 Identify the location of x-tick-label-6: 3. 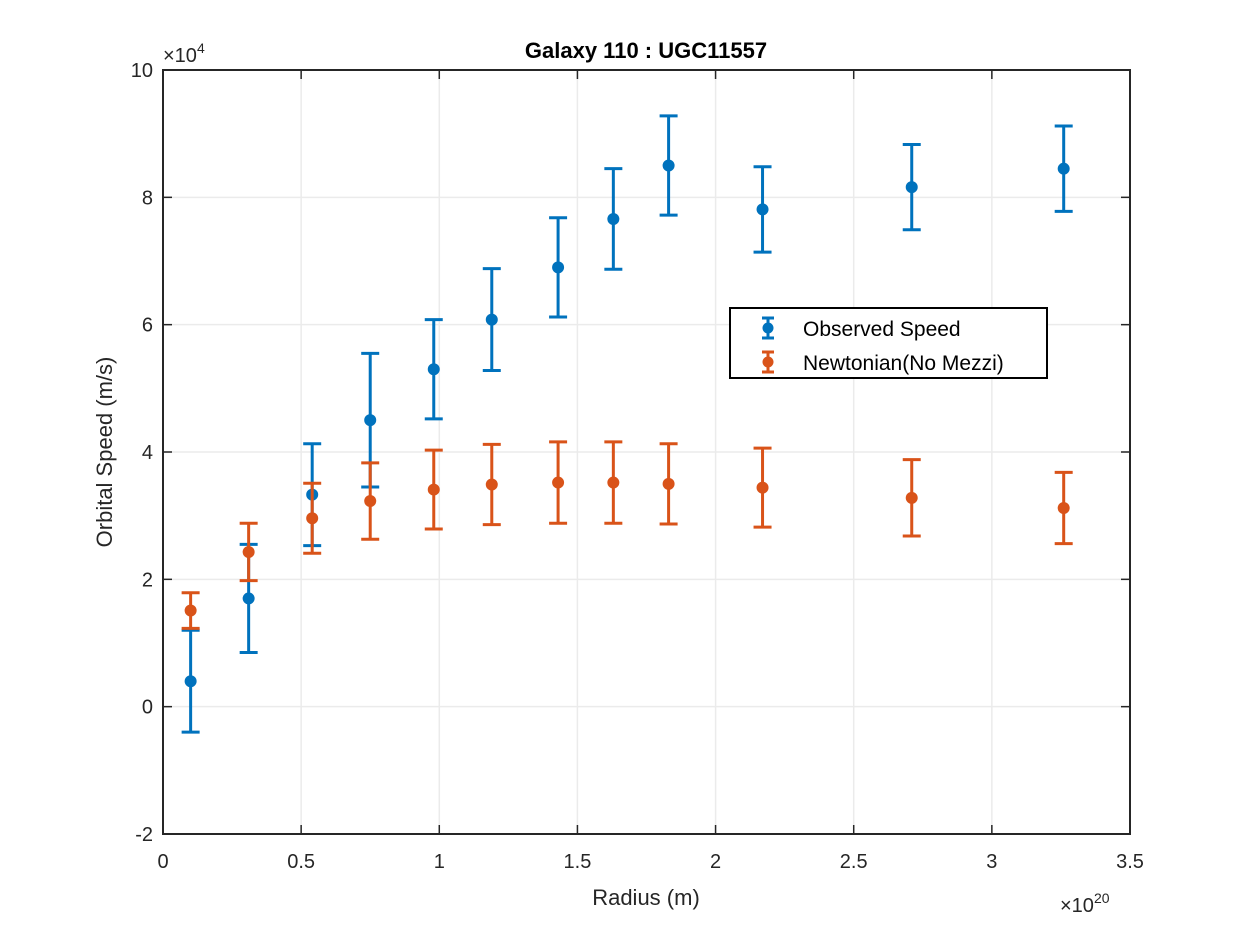
(991, 862).